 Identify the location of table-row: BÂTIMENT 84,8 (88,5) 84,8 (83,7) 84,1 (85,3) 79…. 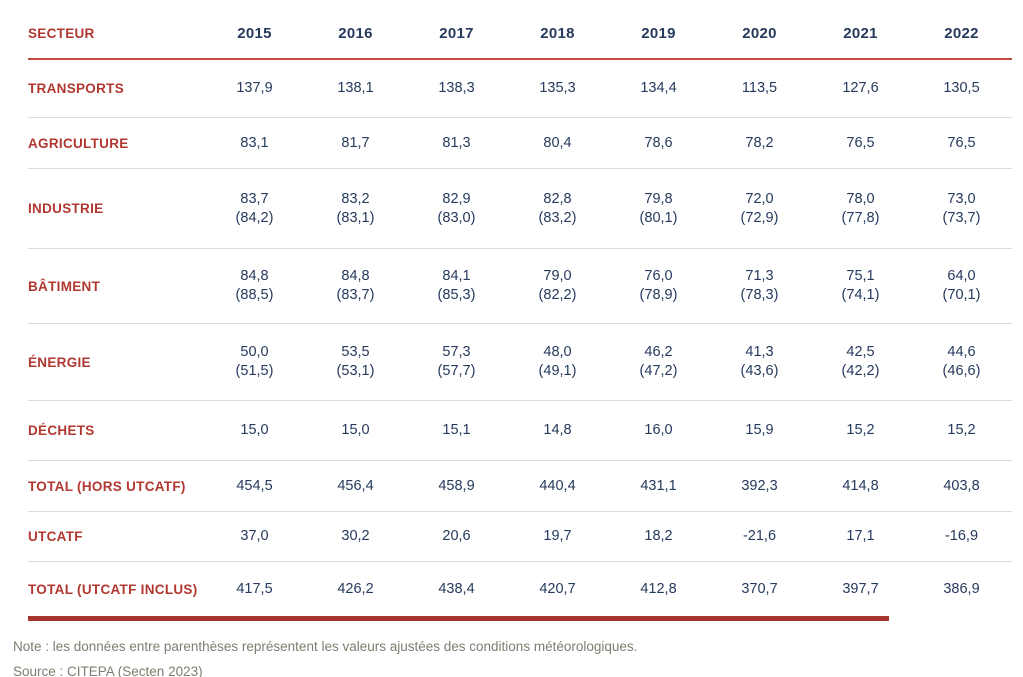
(520, 285).